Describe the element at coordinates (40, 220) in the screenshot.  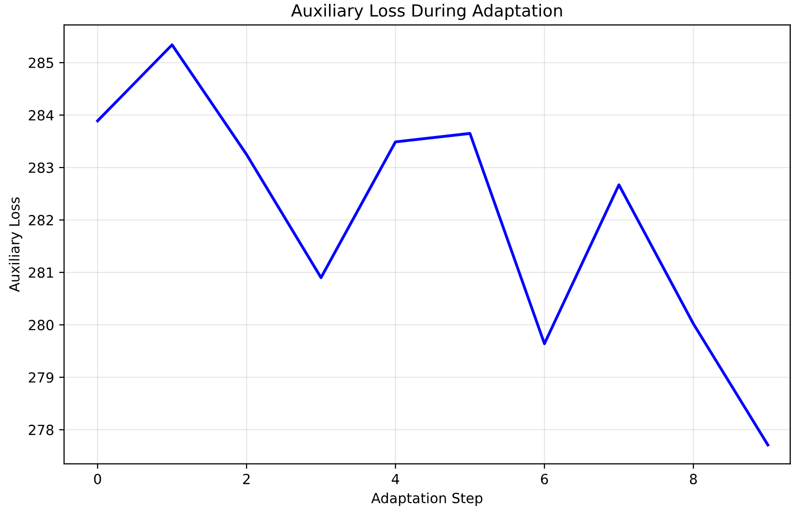
I see `y-tick-label: 282` at that location.